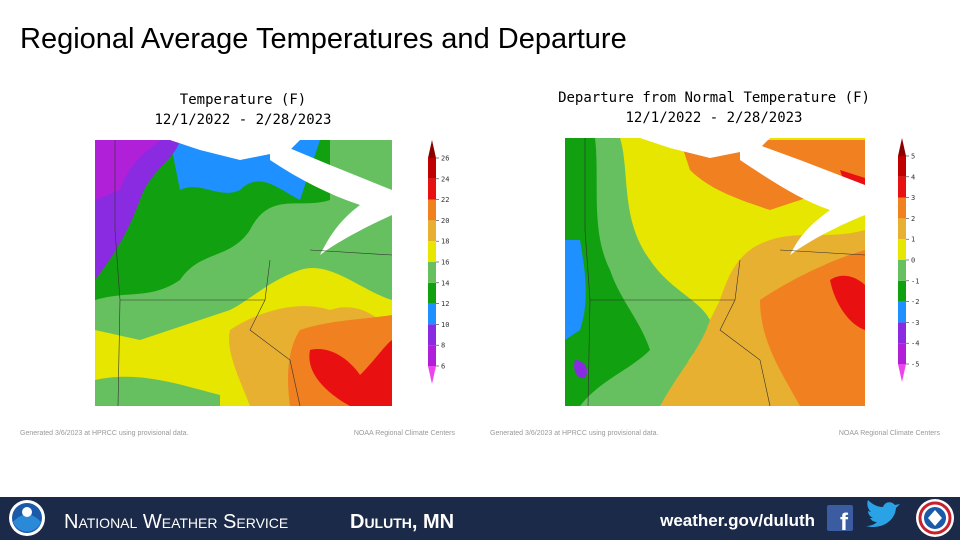  I want to click on colorbar-label: 6, so click(443, 367).